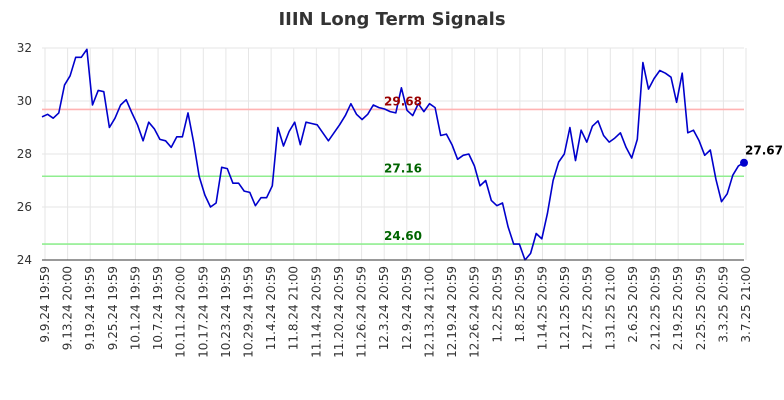 This screenshot has width=784, height=400. I want to click on x-tick-label: 12.19.24 20:59, so click(452, 312).